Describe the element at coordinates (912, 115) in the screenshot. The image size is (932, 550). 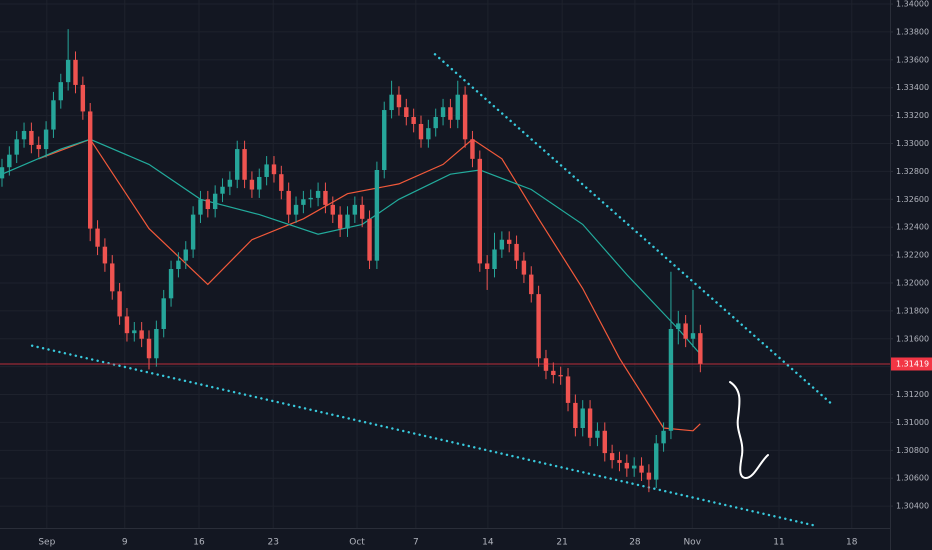
I see `y-tick-label: 1.33200` at that location.